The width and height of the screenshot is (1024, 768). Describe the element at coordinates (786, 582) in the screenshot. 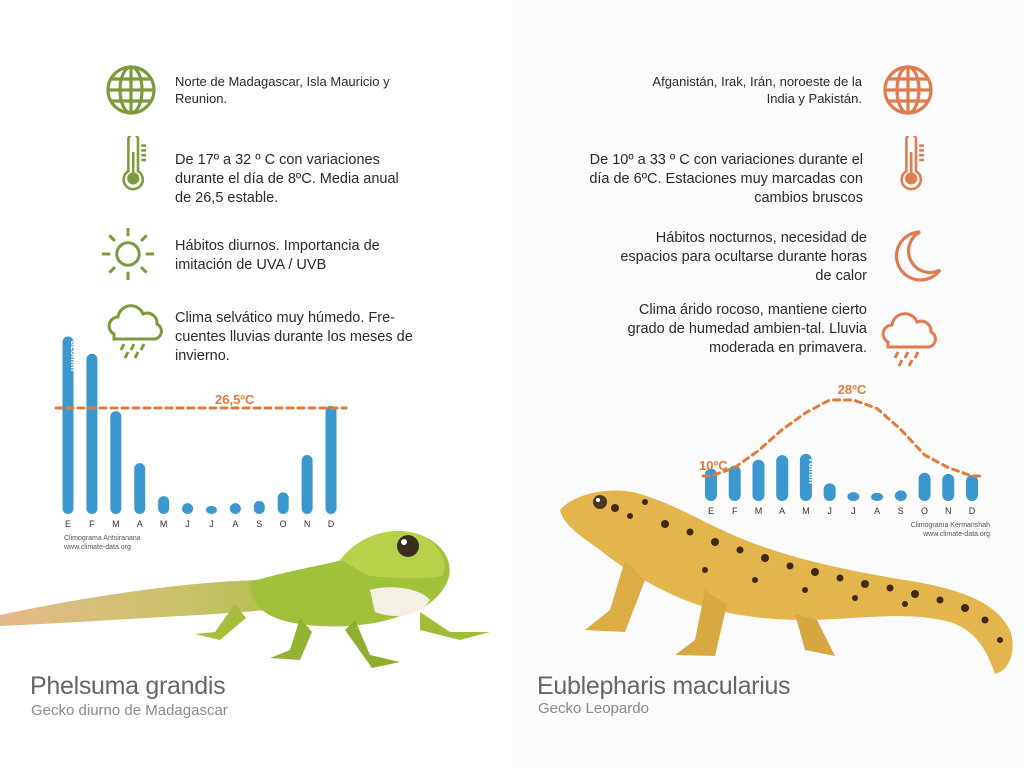

I see `leopard-gecko-illustration` at that location.